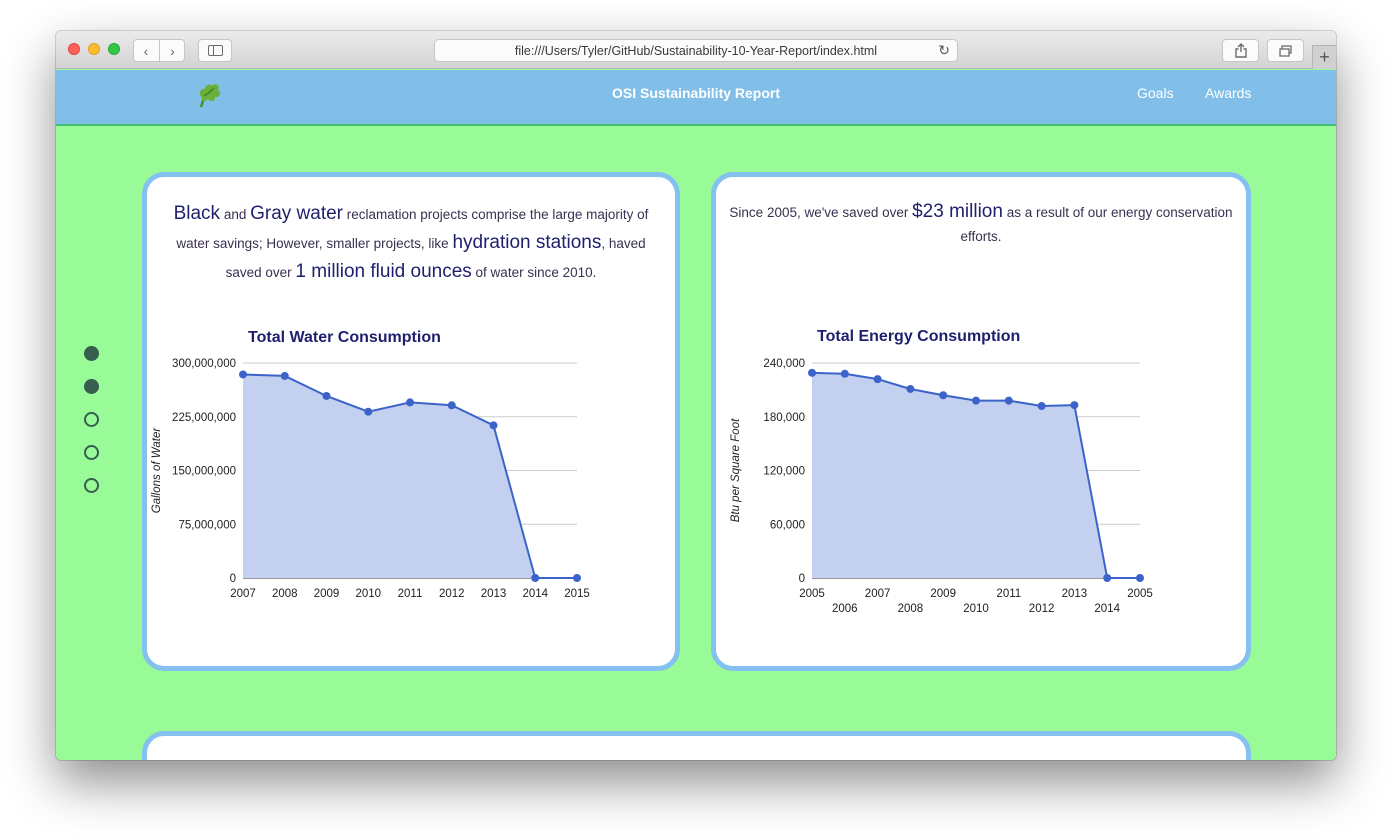 The height and width of the screenshot is (840, 1392). What do you see at coordinates (918, 336) in the screenshot?
I see `chart-title: Total Energy Consumption` at bounding box center [918, 336].